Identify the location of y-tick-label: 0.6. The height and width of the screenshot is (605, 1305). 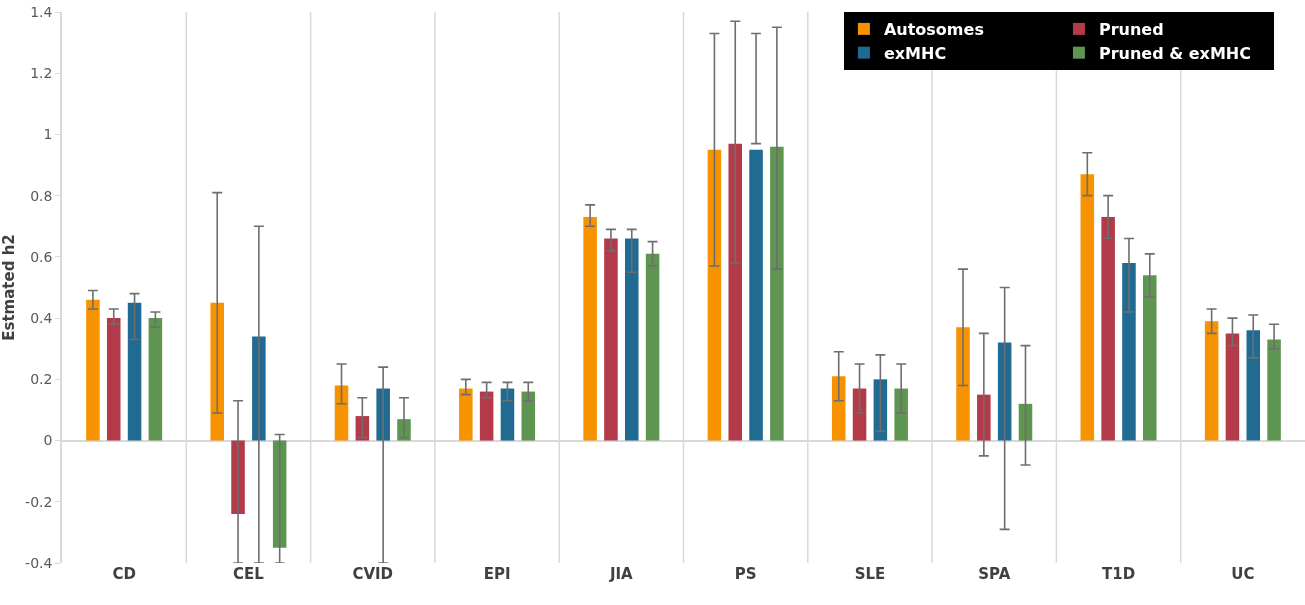
(41, 256).